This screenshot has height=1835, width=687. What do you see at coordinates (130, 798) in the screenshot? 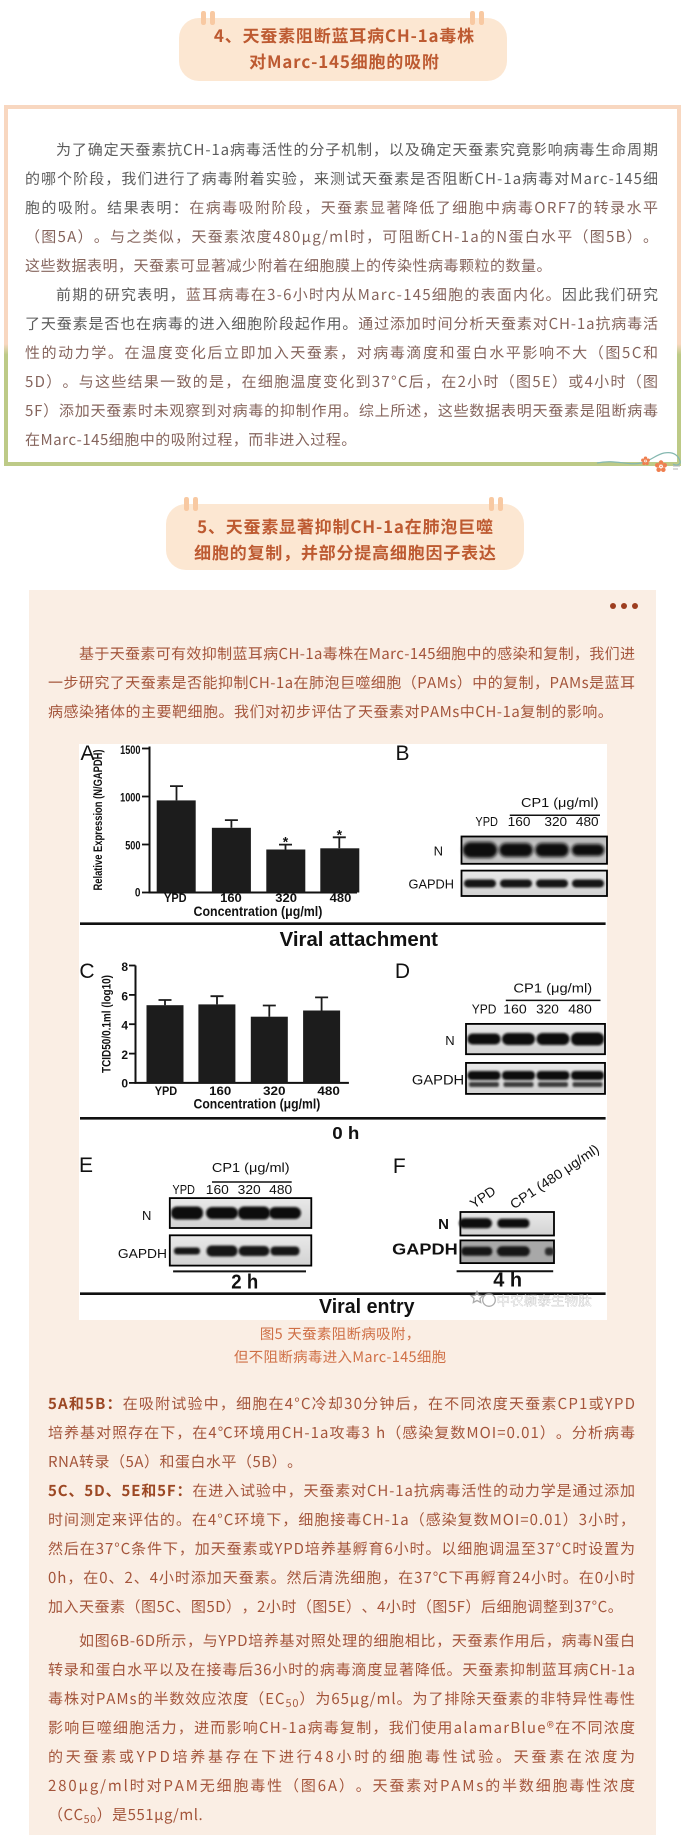
I see `svg-text: 1000` at bounding box center [130, 798].